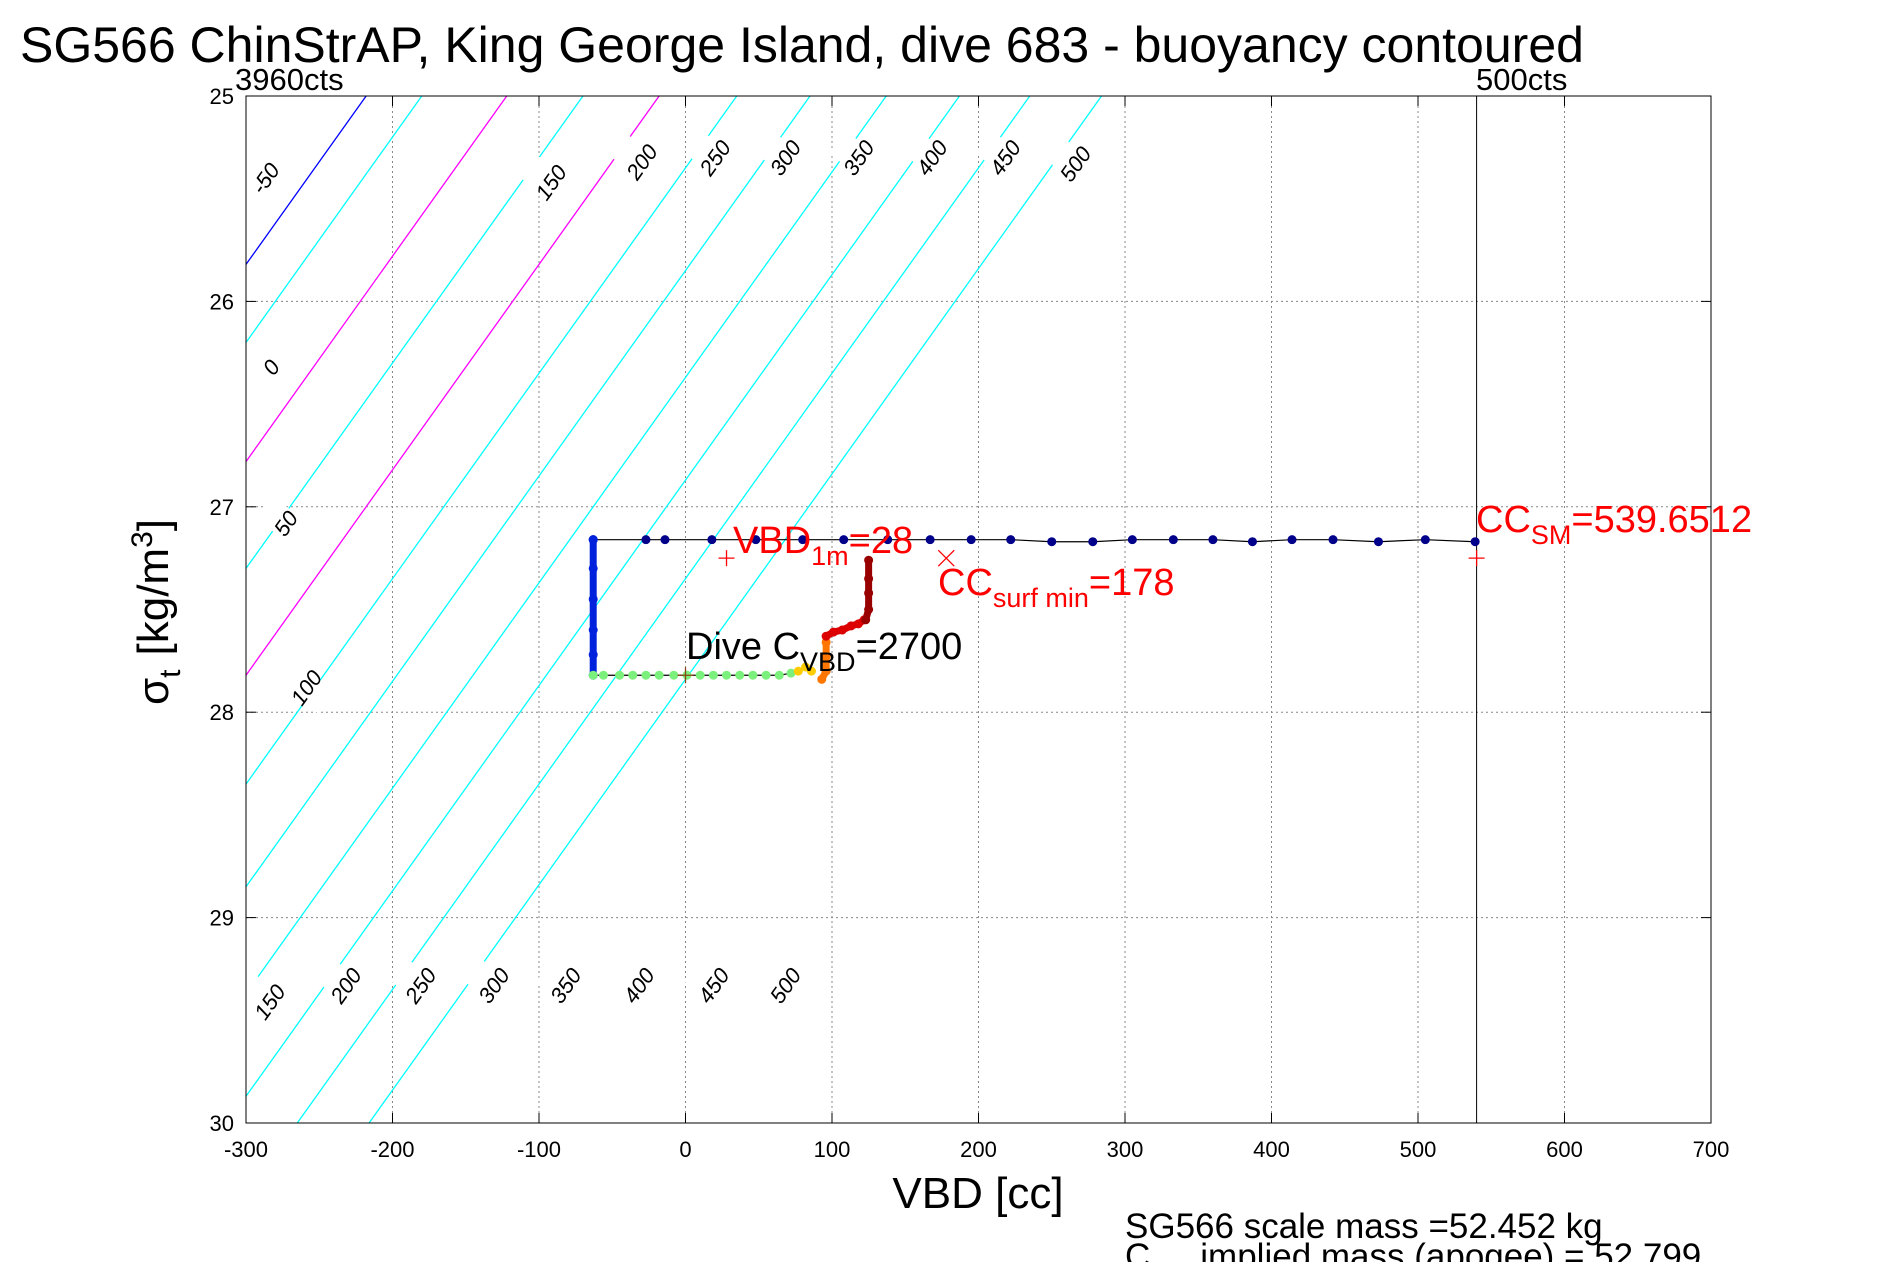 The width and height of the screenshot is (1891, 1262). I want to click on x-tick-label: 300, so click(1125, 1149).